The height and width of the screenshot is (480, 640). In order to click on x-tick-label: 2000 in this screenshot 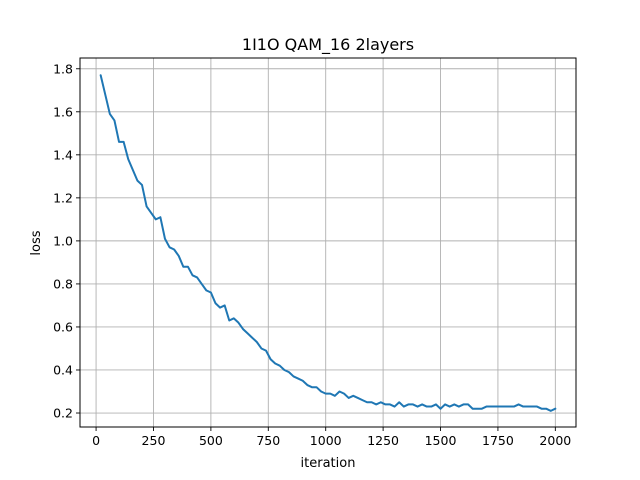, I will do `click(555, 440)`.